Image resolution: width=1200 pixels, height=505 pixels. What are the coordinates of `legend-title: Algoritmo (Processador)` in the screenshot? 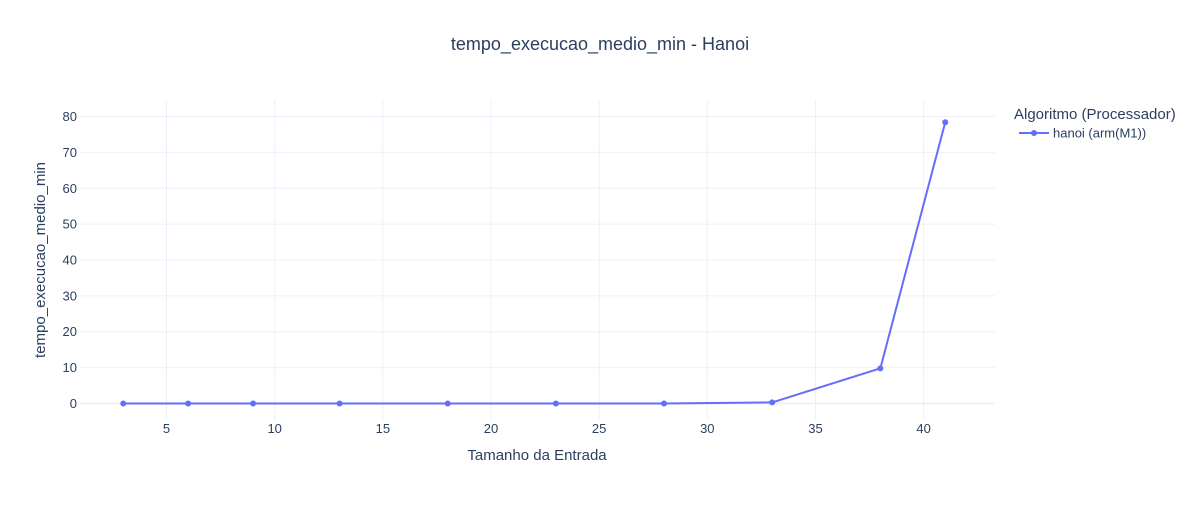 It's located at (1095, 114).